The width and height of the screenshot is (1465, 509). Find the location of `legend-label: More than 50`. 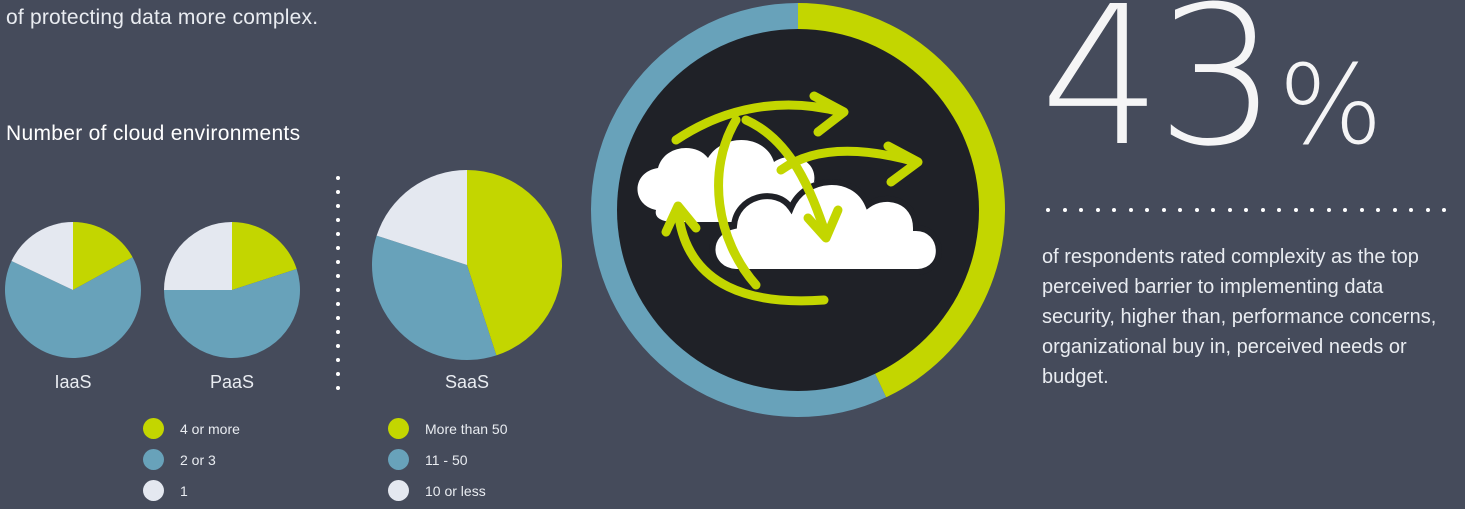

legend-label: More than 50 is located at coordinates (466, 428).